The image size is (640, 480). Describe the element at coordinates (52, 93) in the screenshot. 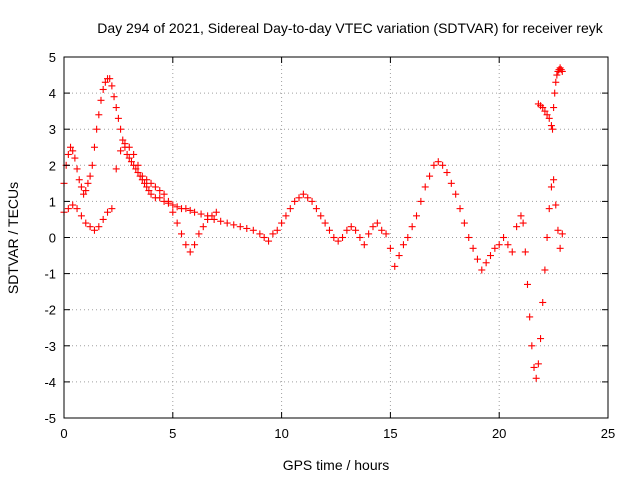

I see `y-tick-label: 4` at that location.